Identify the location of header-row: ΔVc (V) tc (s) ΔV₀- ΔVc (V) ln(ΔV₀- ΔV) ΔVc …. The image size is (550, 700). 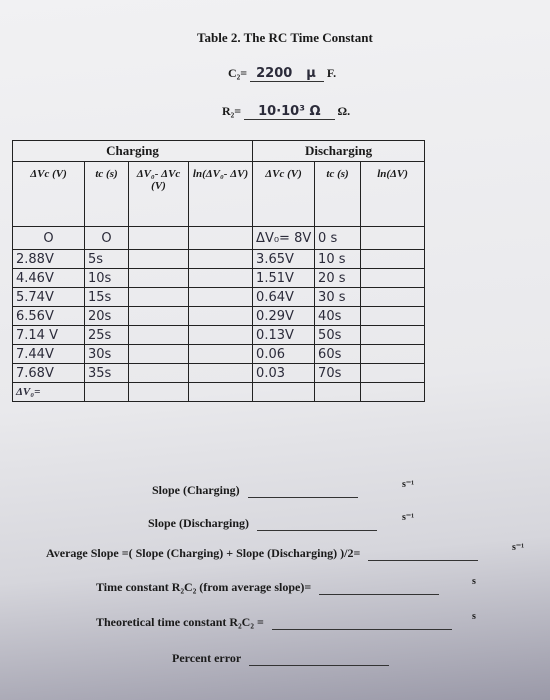
(219, 194).